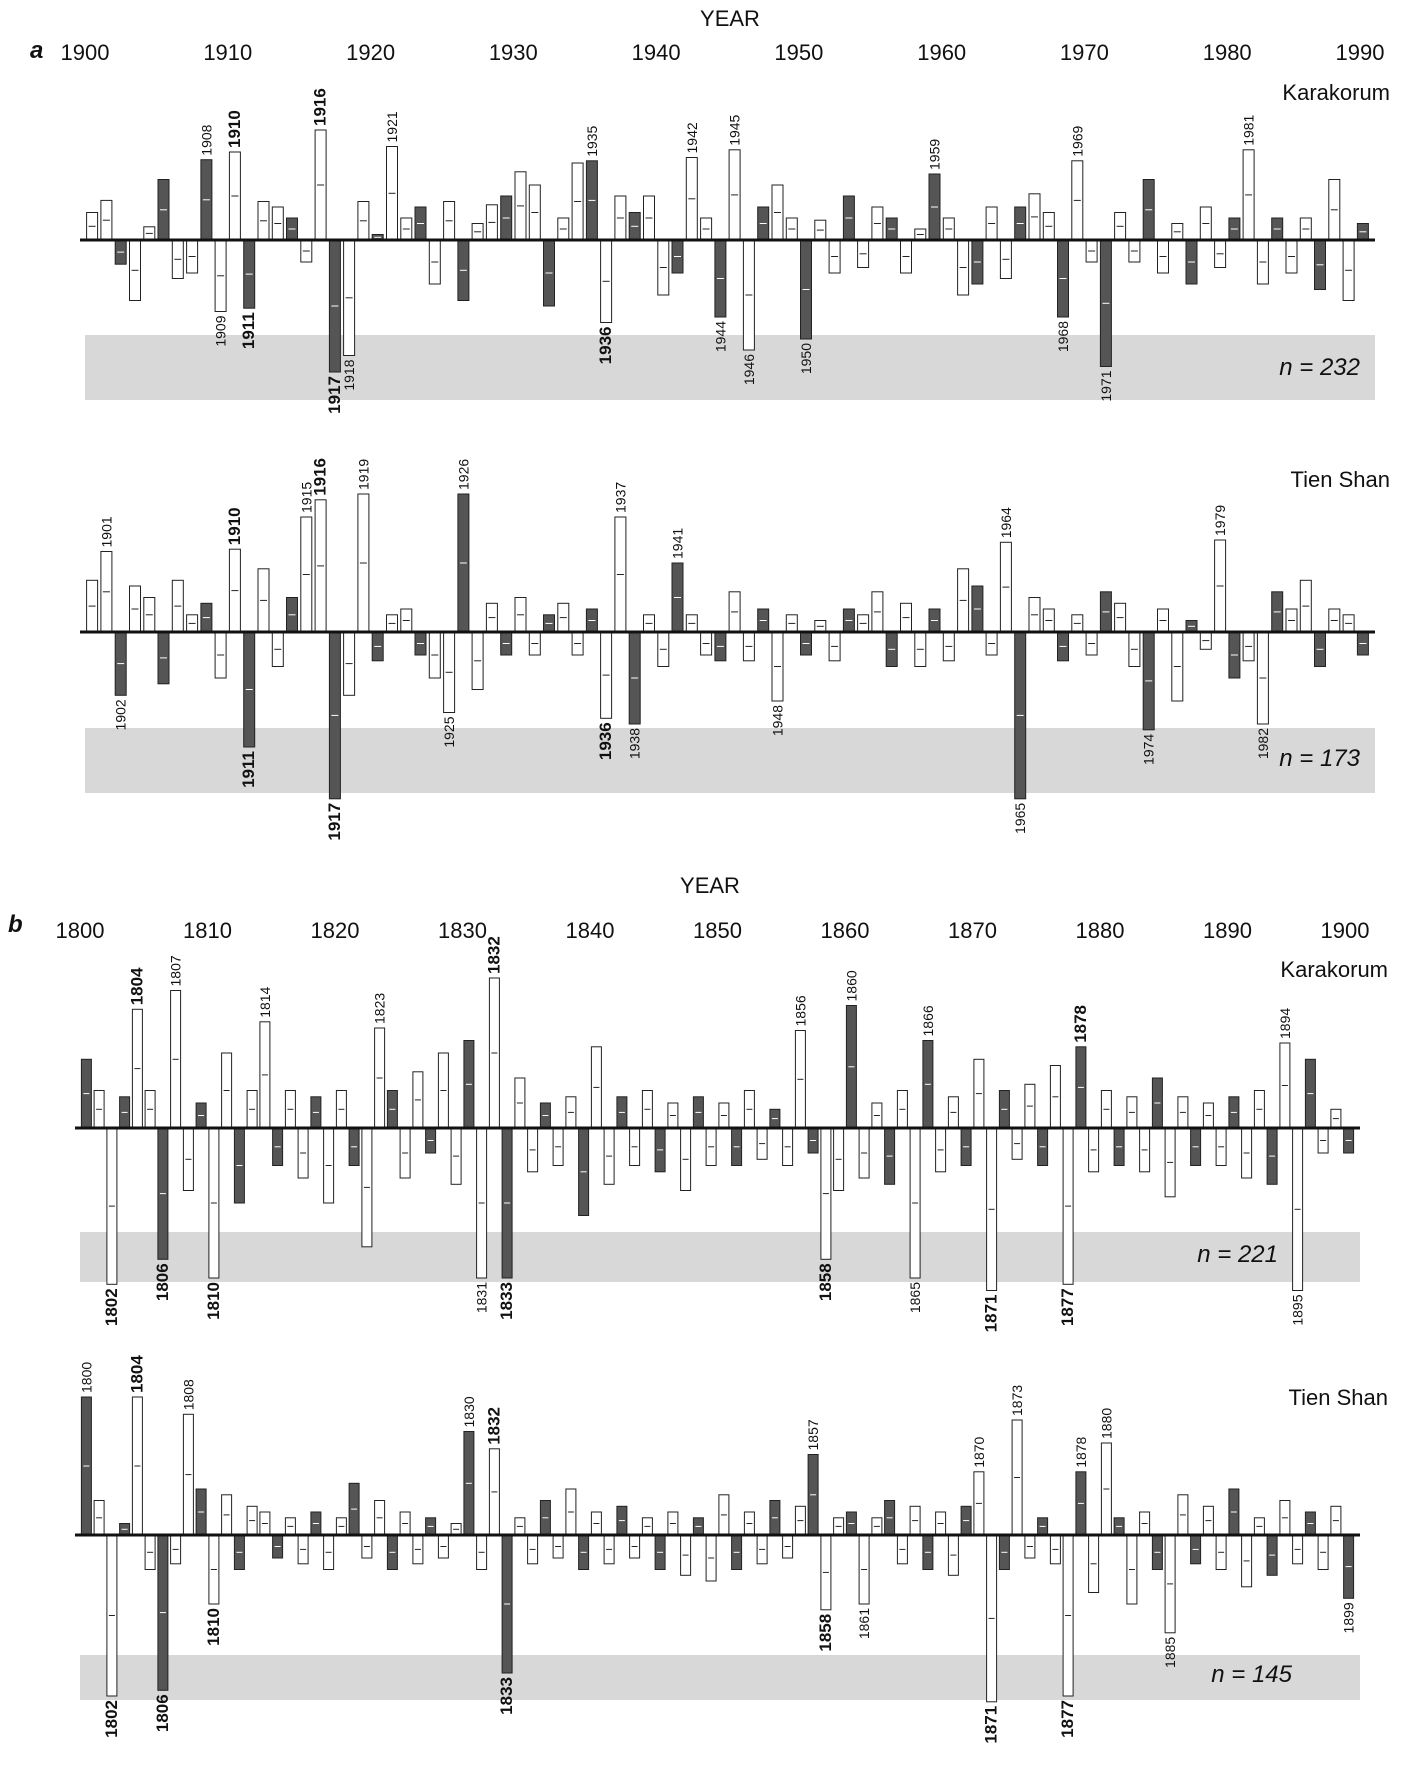  I want to click on annotation-1808: 1808, so click(188, 1394).